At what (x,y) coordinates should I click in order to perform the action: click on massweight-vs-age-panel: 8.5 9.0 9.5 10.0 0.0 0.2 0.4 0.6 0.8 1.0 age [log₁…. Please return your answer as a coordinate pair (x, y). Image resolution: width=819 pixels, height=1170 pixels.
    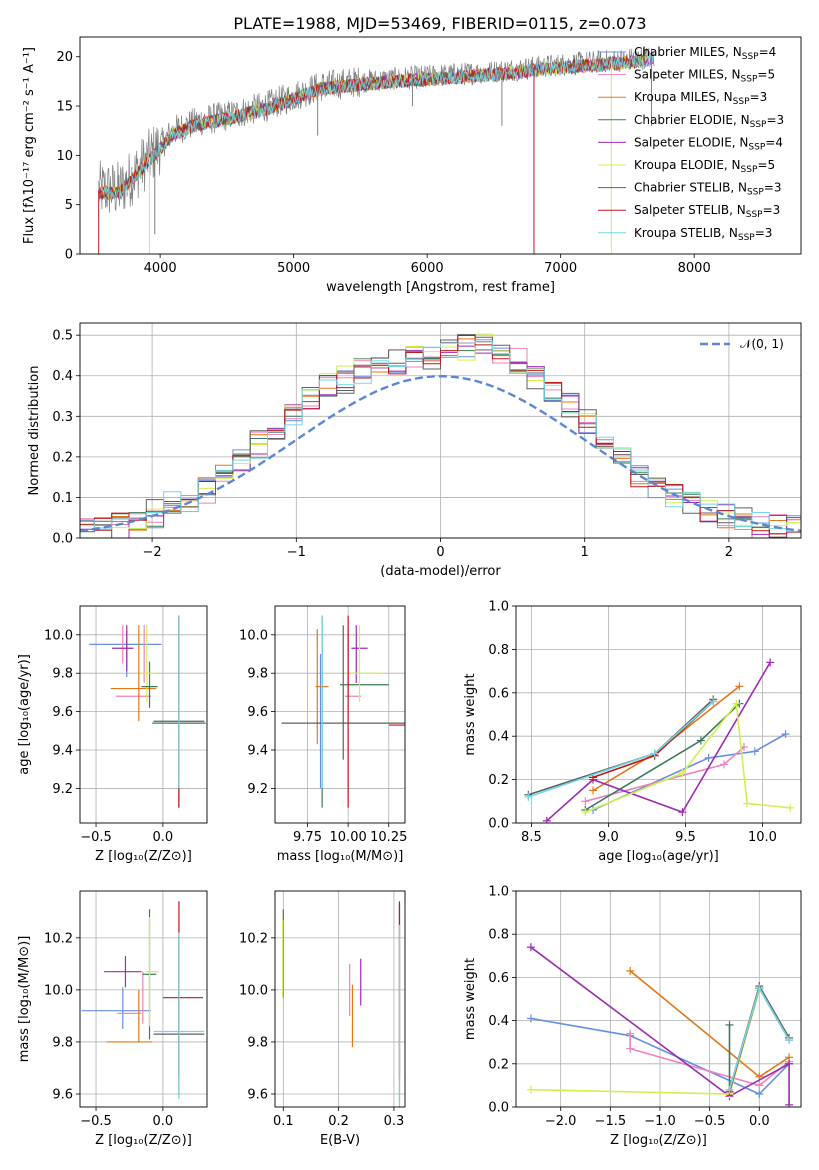
    Looking at the image, I should click on (632, 732).